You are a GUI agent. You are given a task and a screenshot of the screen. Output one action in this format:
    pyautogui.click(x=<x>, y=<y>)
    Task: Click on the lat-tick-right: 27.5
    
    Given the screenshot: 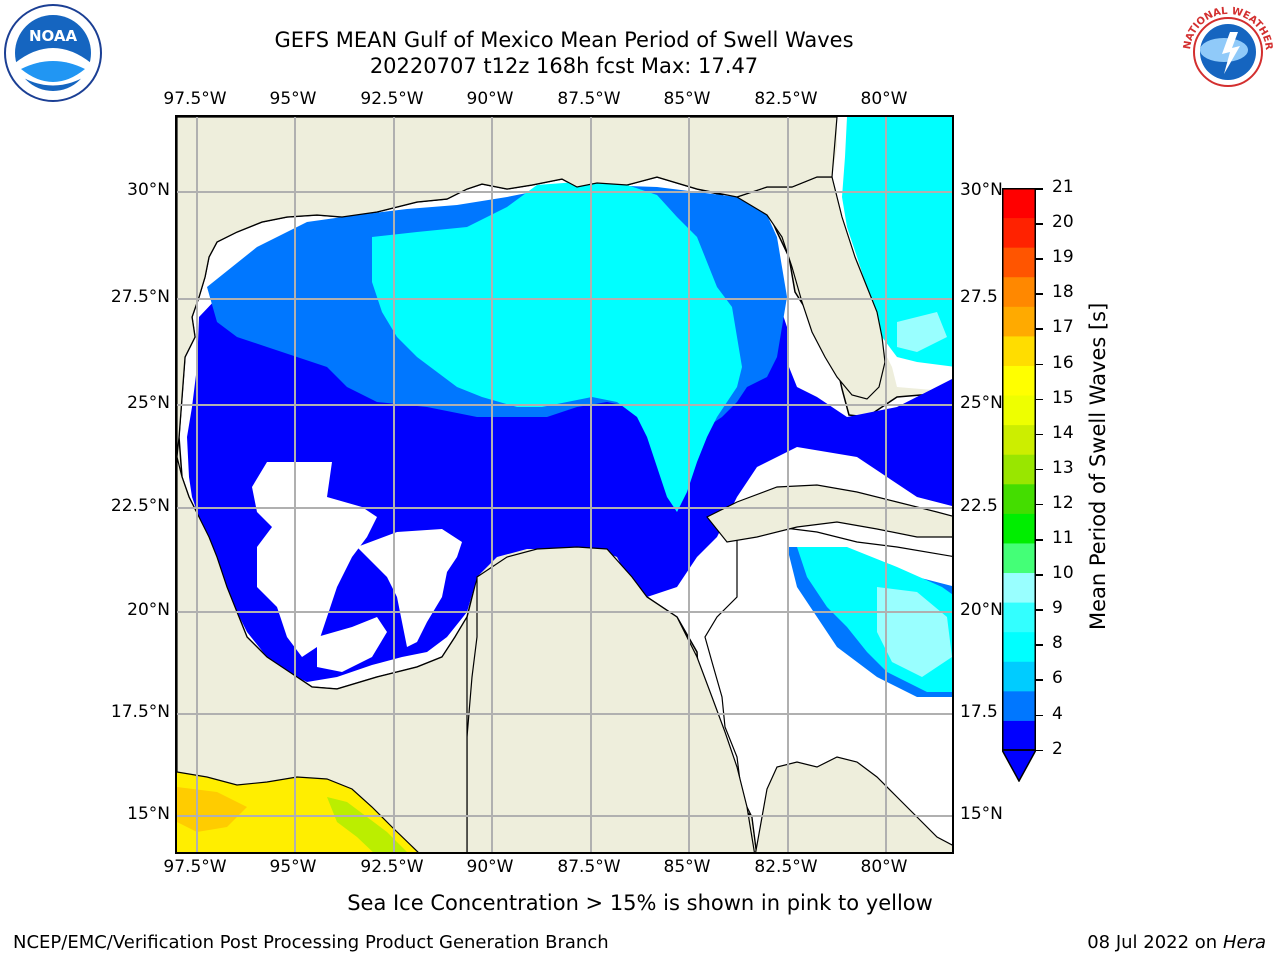 What is the action you would take?
    pyautogui.click(x=979, y=297)
    